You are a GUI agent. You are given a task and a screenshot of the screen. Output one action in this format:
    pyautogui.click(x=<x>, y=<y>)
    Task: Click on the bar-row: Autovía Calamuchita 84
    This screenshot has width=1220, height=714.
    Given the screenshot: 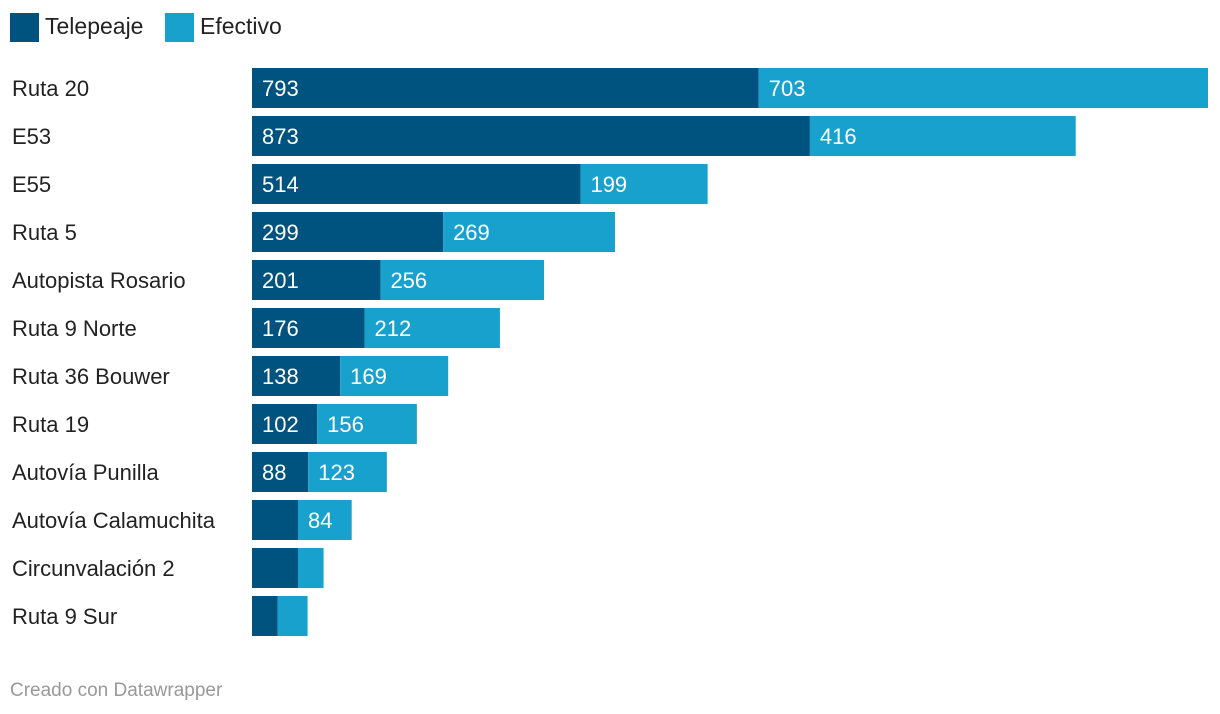 What is the action you would take?
    pyautogui.click(x=182, y=520)
    